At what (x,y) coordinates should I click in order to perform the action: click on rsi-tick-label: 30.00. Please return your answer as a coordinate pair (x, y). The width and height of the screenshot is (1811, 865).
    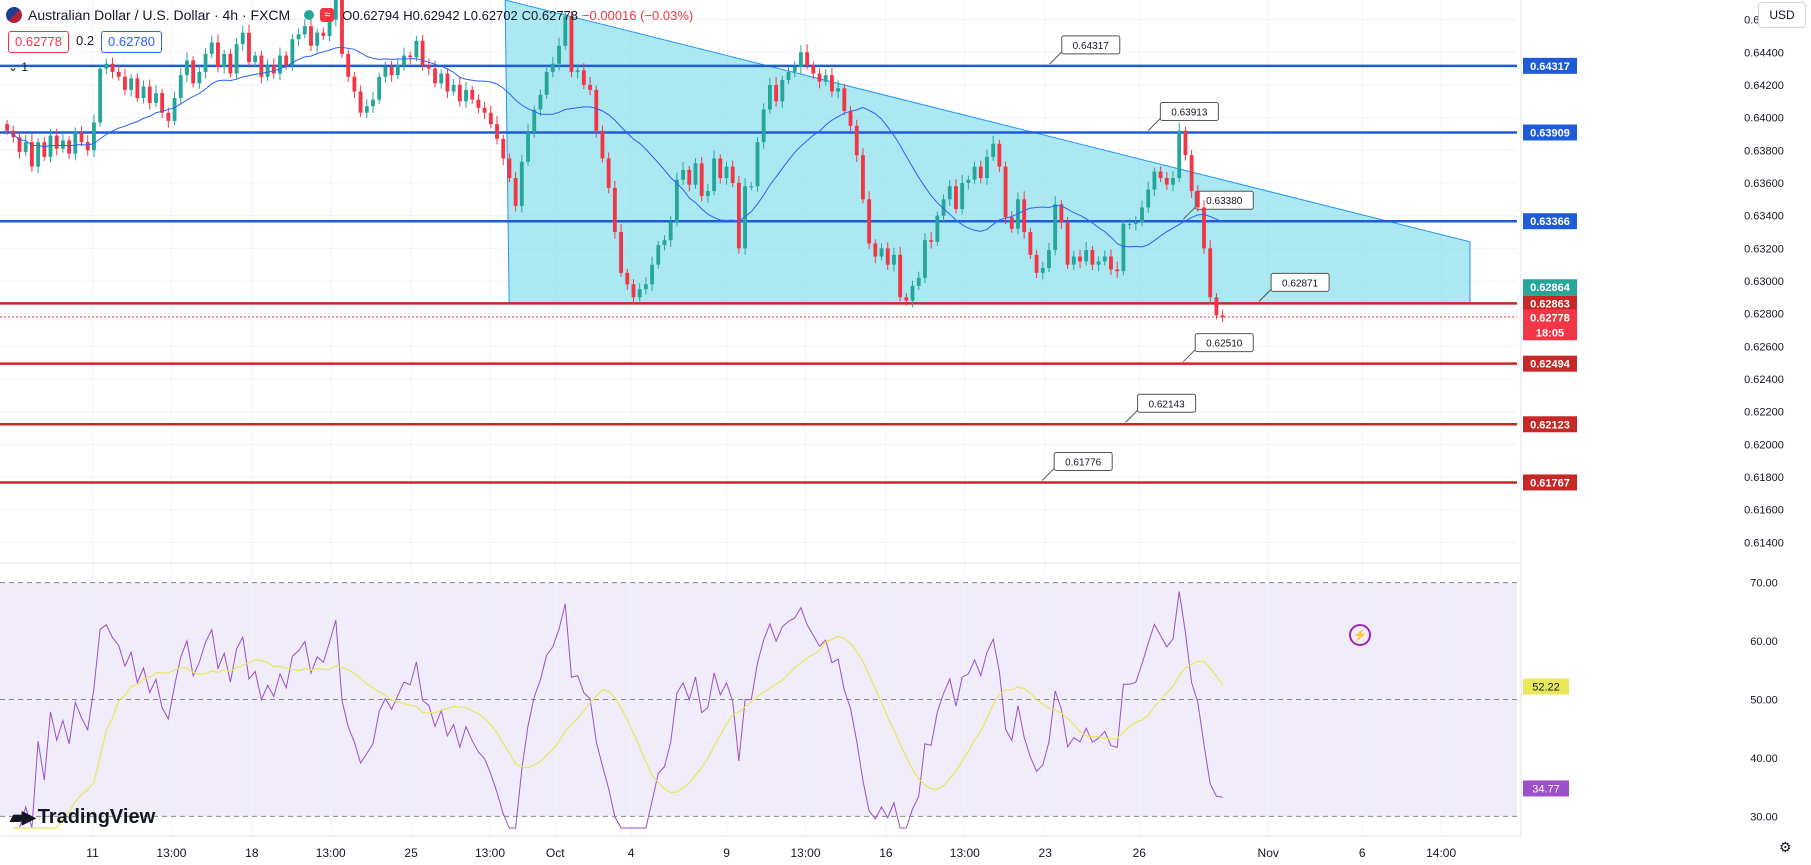
    Looking at the image, I should click on (1764, 817).